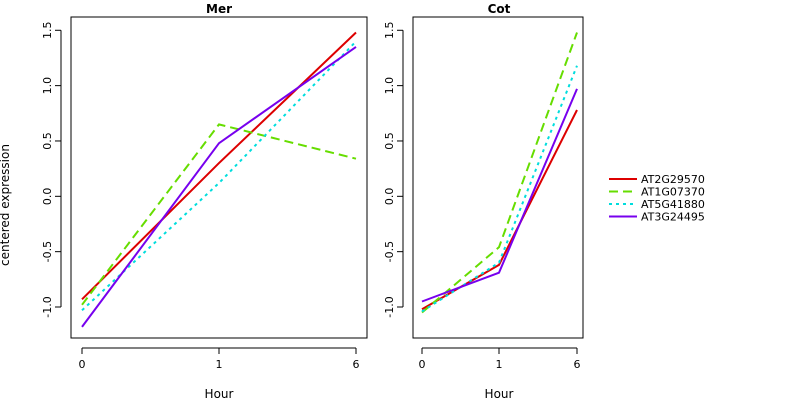 The image size is (800, 400). I want to click on legend-item: AT3G24495, so click(657, 217).